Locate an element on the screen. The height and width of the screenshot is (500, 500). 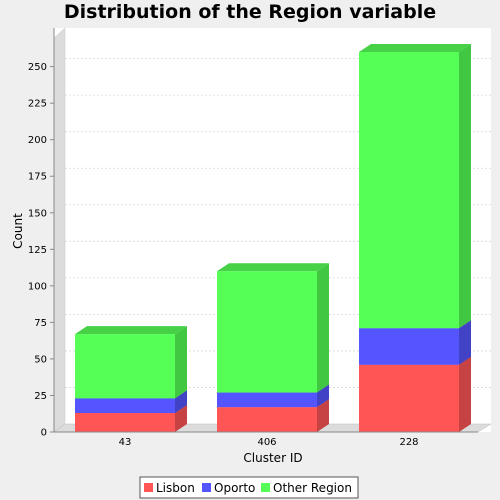
legend-box is located at coordinates (249, 487).